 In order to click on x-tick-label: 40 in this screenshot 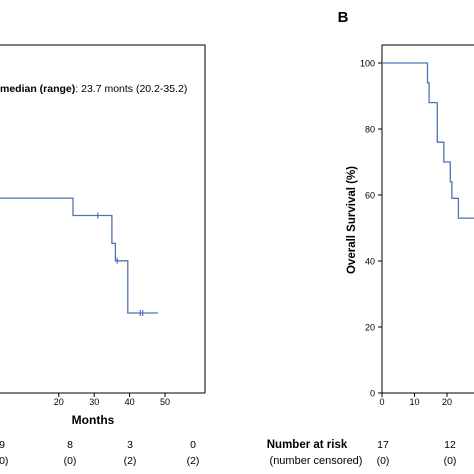, I will do `click(130, 402)`.